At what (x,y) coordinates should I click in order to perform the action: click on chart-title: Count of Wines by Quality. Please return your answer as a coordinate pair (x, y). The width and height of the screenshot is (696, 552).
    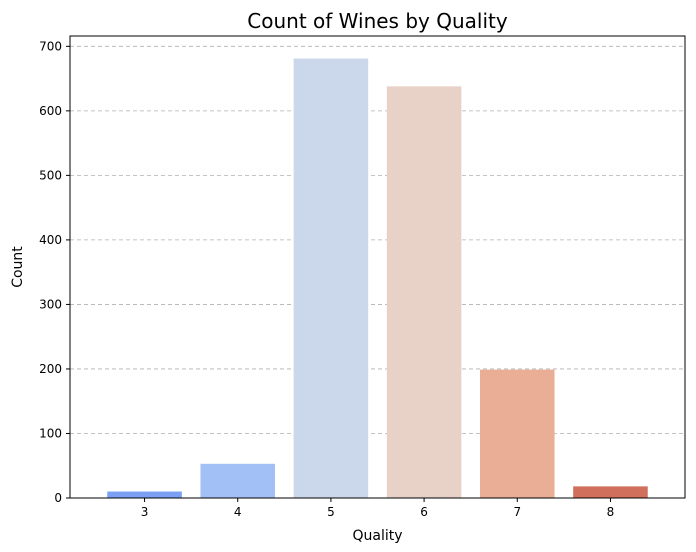
    Looking at the image, I should click on (377, 21).